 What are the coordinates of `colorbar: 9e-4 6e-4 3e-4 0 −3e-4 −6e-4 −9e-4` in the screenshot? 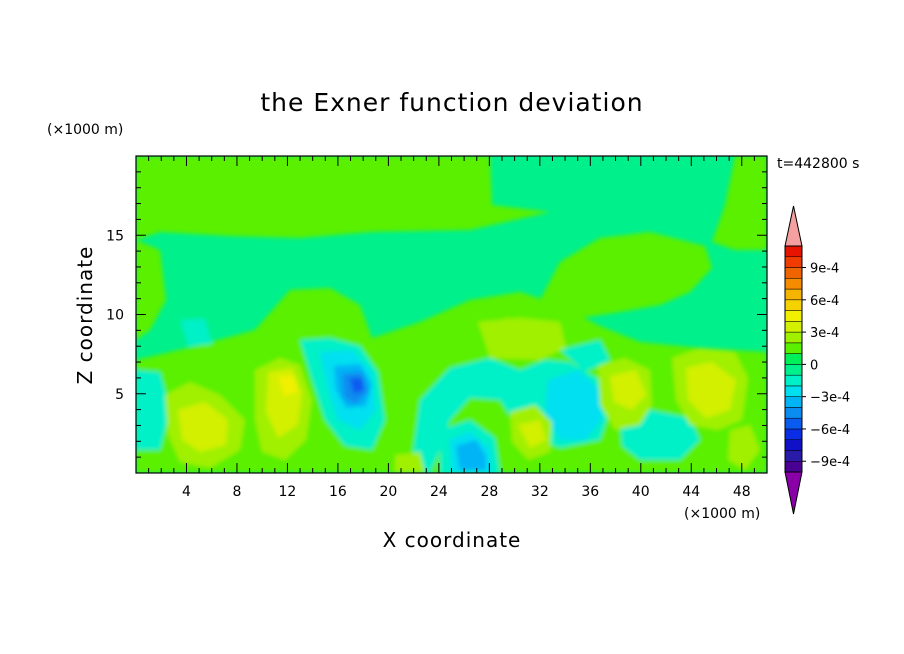 It's located at (817, 360).